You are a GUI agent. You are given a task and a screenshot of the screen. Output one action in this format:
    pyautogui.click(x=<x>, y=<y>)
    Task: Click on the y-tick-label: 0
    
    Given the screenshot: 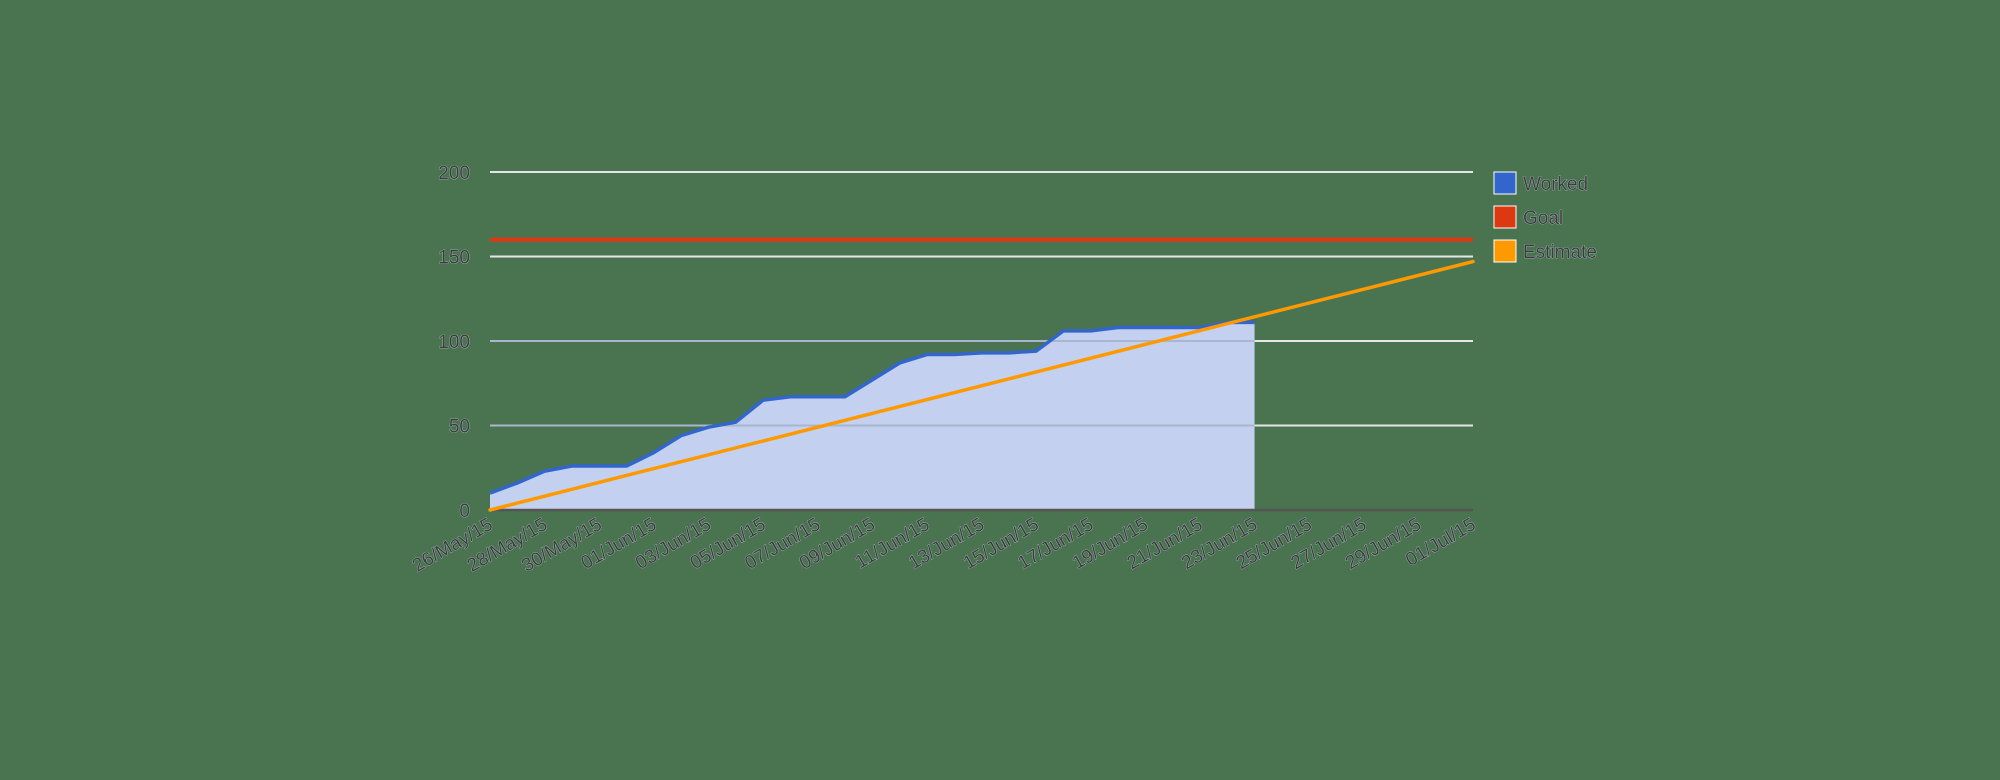 What is the action you would take?
    pyautogui.click(x=464, y=511)
    